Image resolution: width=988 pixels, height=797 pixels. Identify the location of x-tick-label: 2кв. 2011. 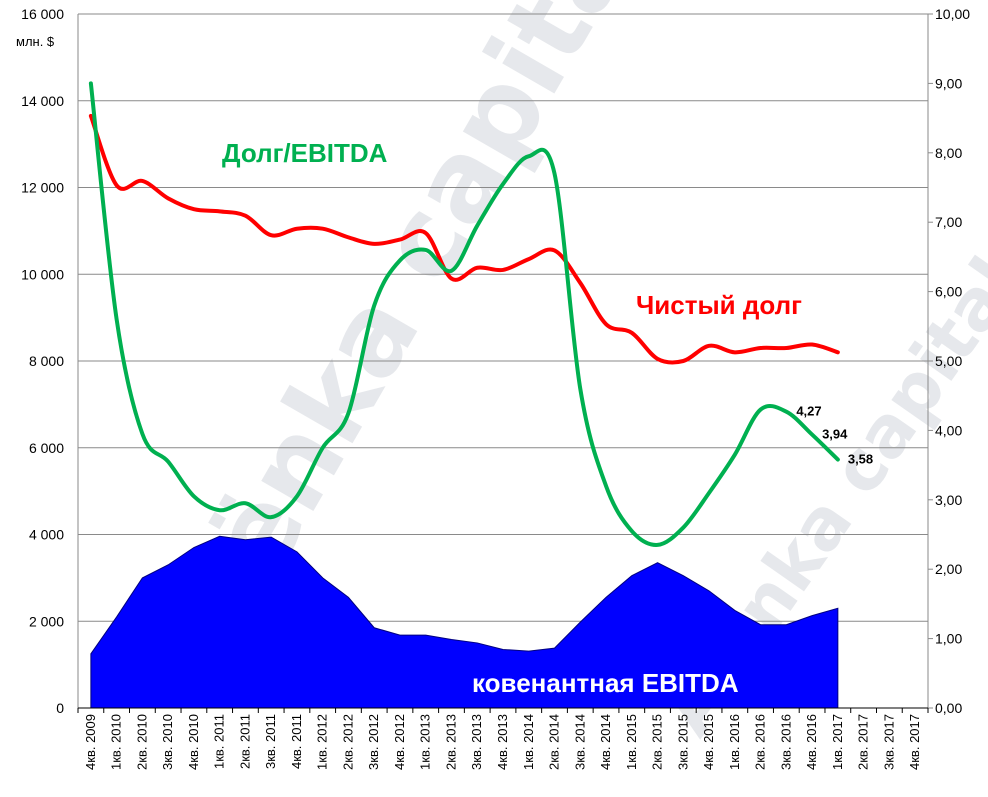
(244, 741).